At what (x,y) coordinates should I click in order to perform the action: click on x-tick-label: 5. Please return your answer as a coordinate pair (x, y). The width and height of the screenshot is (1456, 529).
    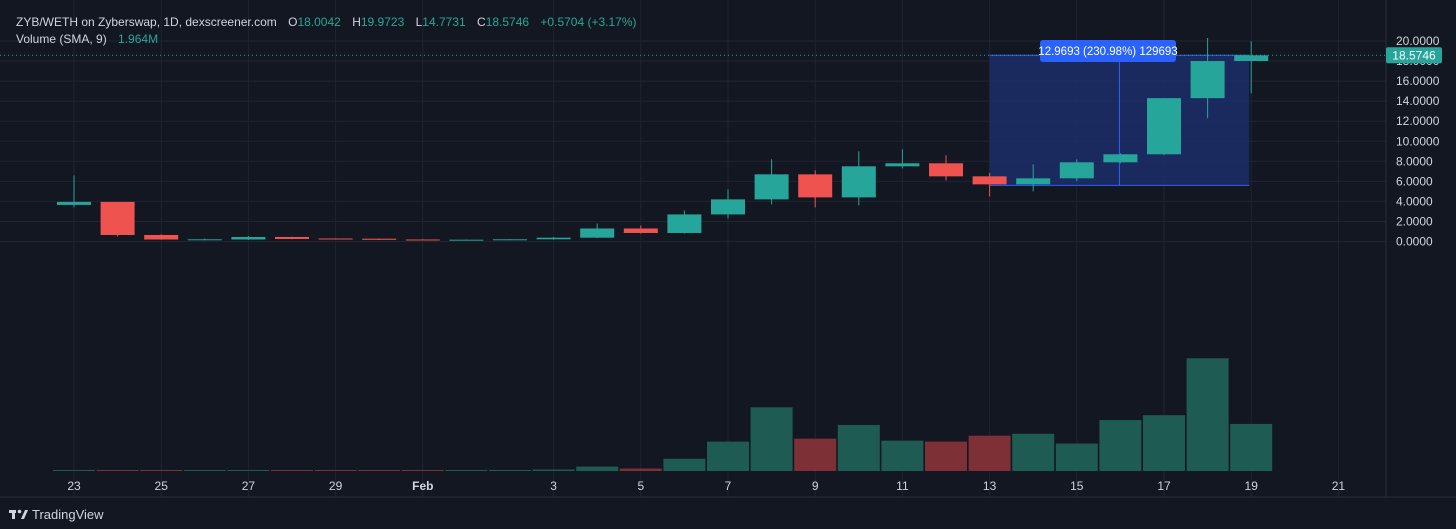
    Looking at the image, I should click on (640, 486).